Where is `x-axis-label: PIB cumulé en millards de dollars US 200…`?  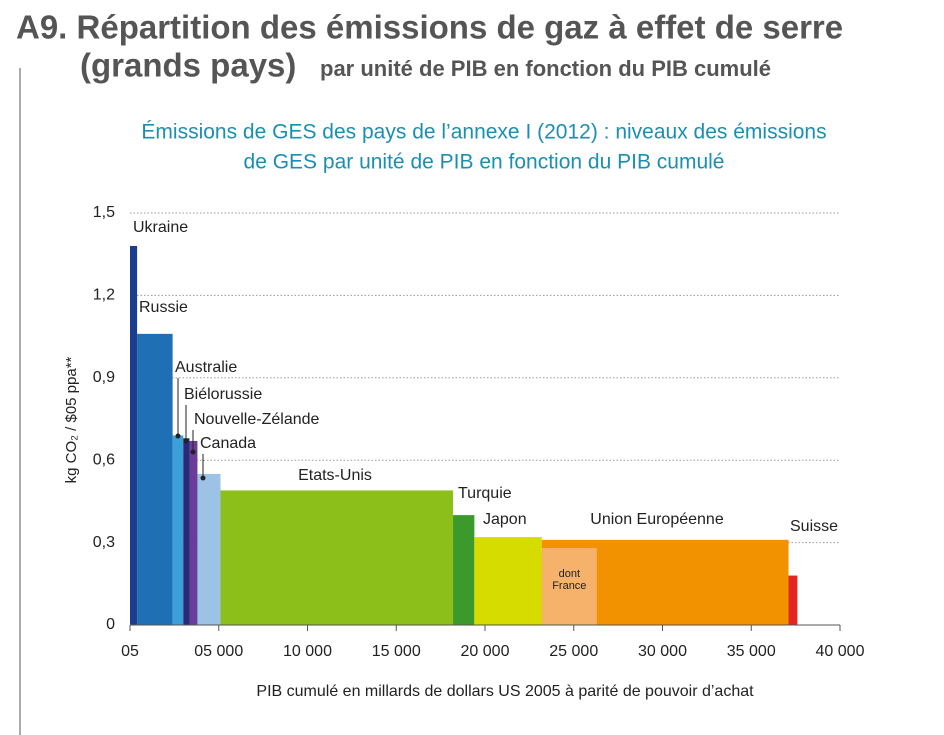
x-axis-label: PIB cumulé en millards de dollars US 200… is located at coordinates (505, 691).